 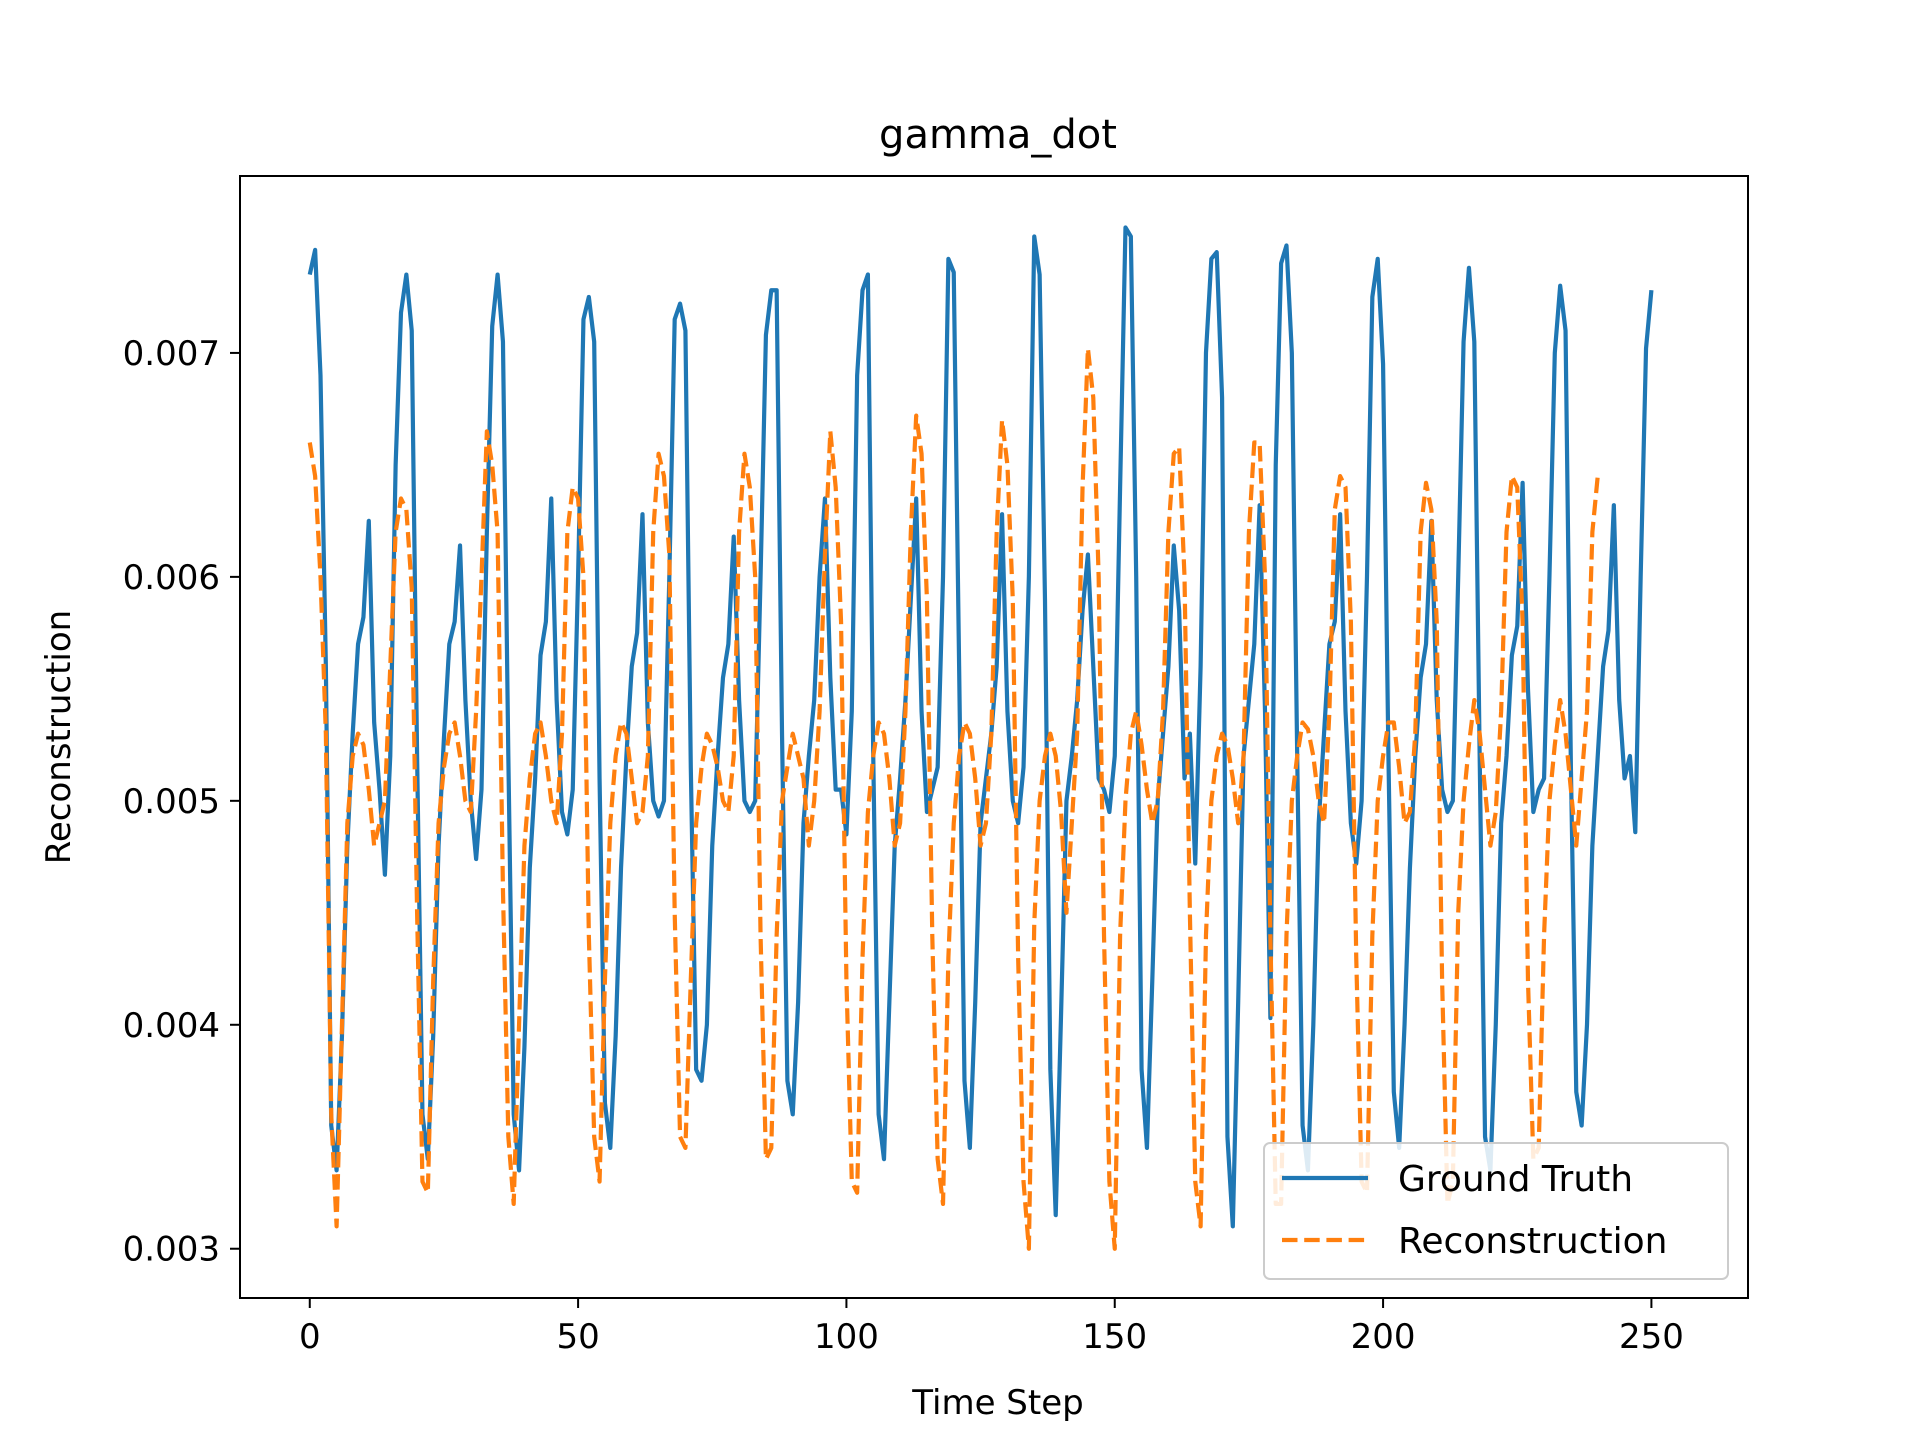 I want to click on x-tick-label: 200, so click(x=1383, y=1337).